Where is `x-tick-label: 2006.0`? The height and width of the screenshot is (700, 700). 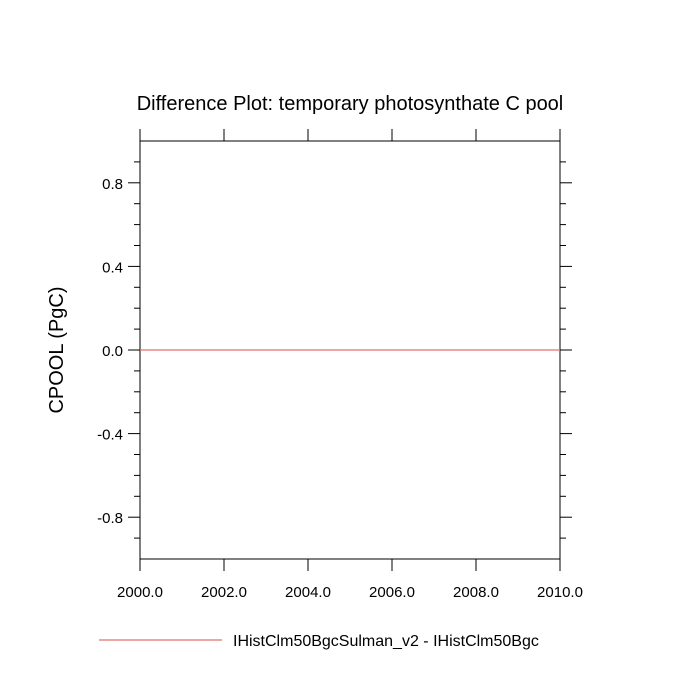
x-tick-label: 2006.0 is located at coordinates (392, 592).